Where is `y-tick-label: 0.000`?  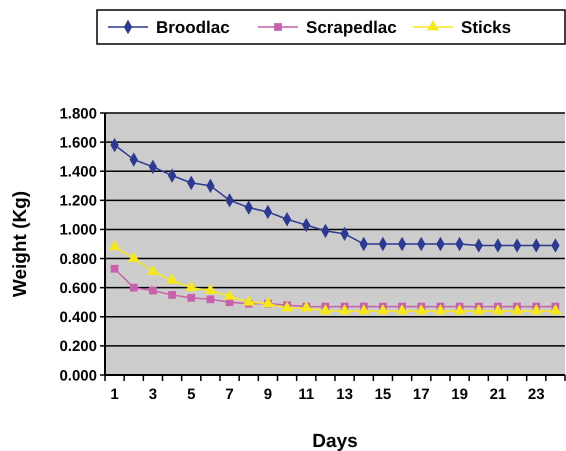 y-tick-label: 0.000 is located at coordinates (78, 375).